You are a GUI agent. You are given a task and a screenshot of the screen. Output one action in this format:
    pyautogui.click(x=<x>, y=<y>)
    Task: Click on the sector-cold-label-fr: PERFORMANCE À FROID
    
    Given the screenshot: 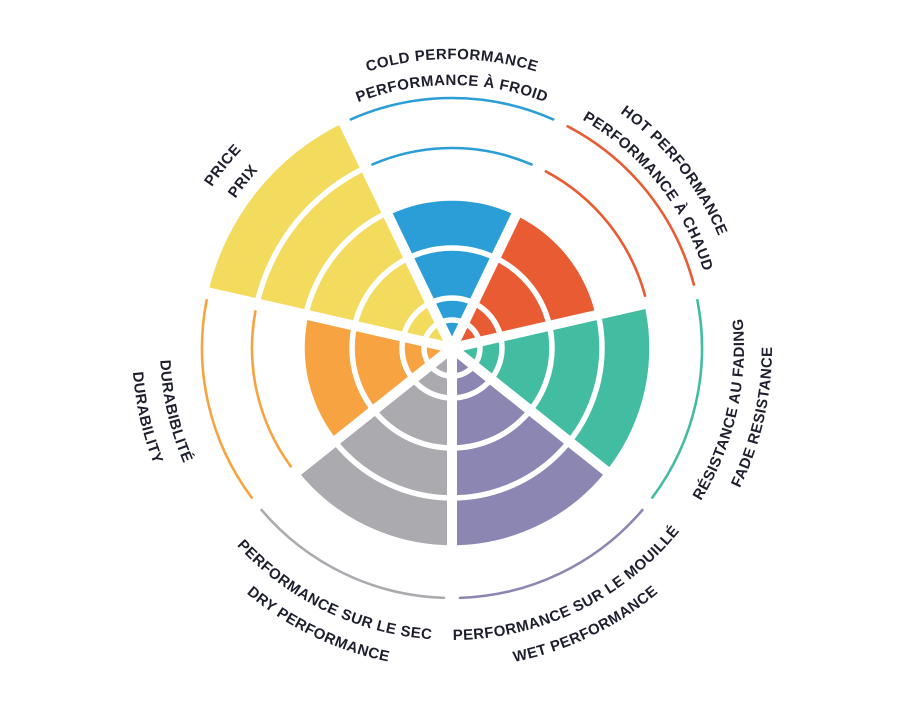 What is the action you would take?
    pyautogui.click(x=452, y=89)
    